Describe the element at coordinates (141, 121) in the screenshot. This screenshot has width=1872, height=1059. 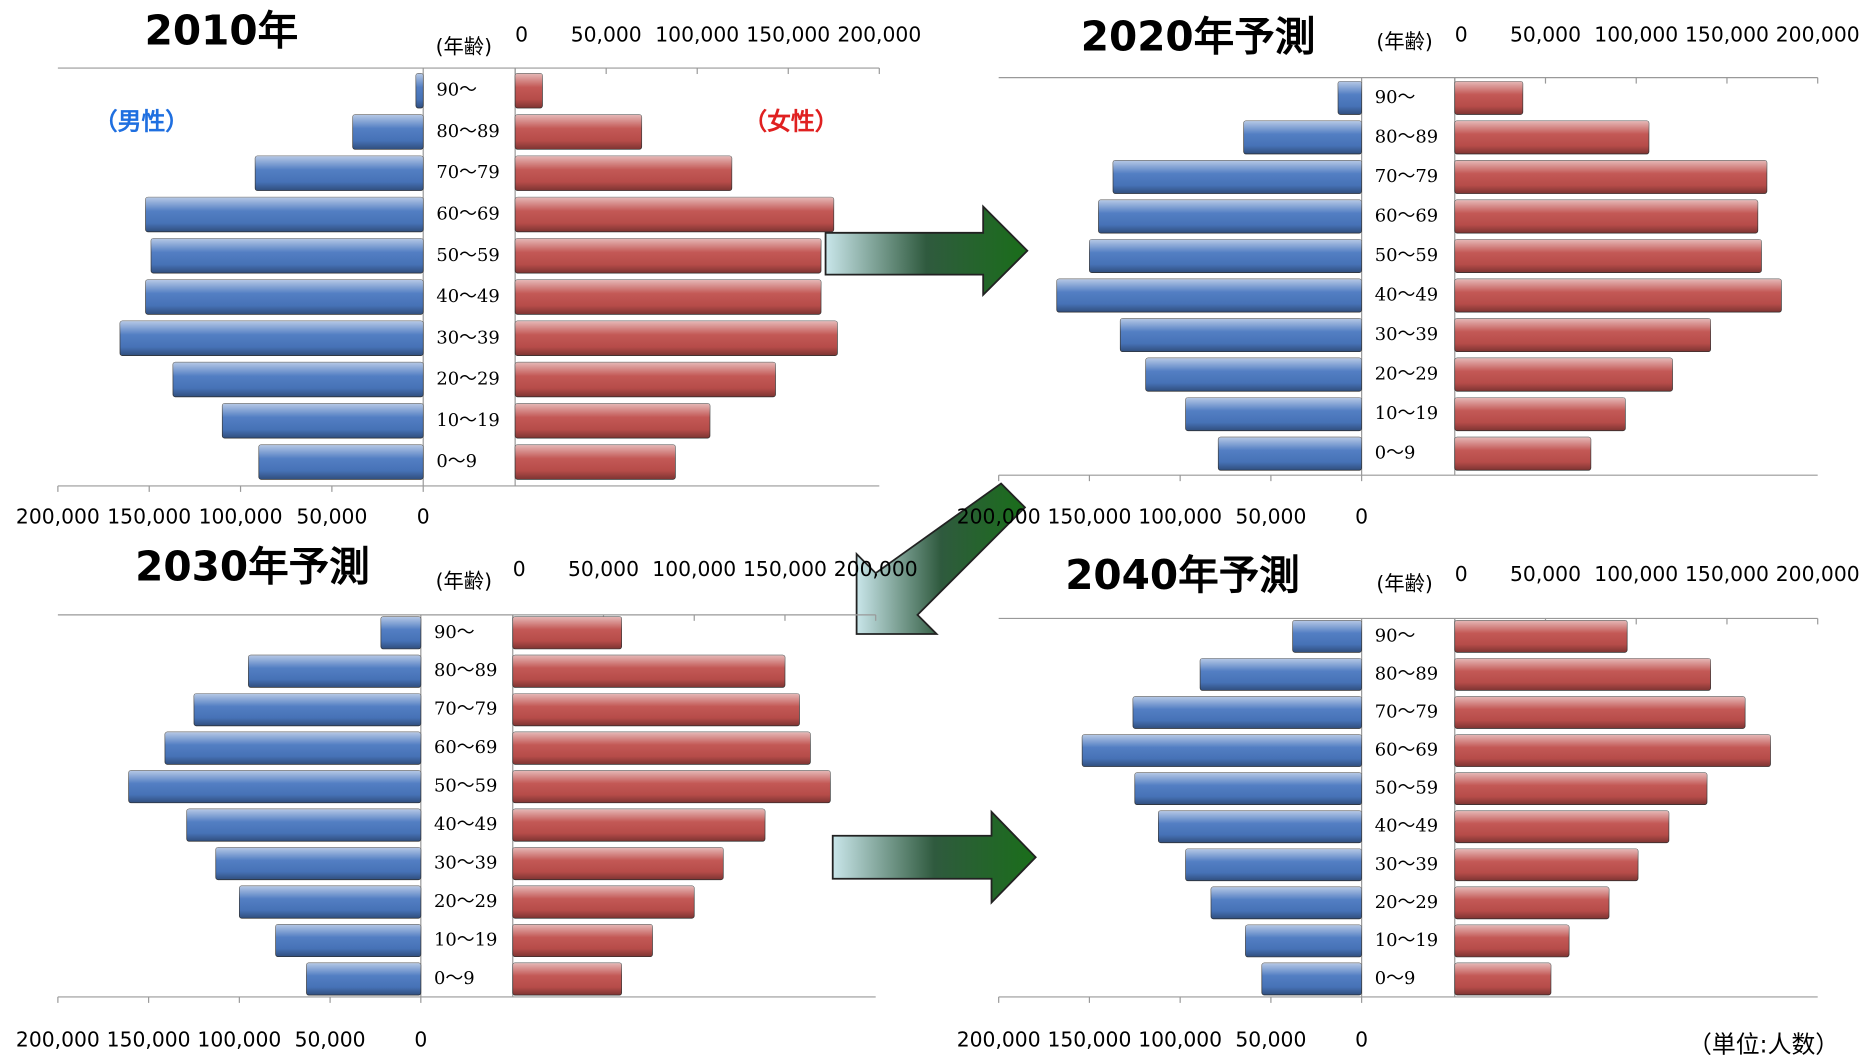
I see `legend-label: （男性）` at that location.